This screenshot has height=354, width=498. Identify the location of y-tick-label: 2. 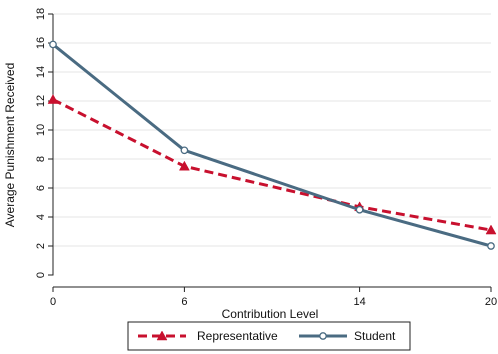
(41, 246).